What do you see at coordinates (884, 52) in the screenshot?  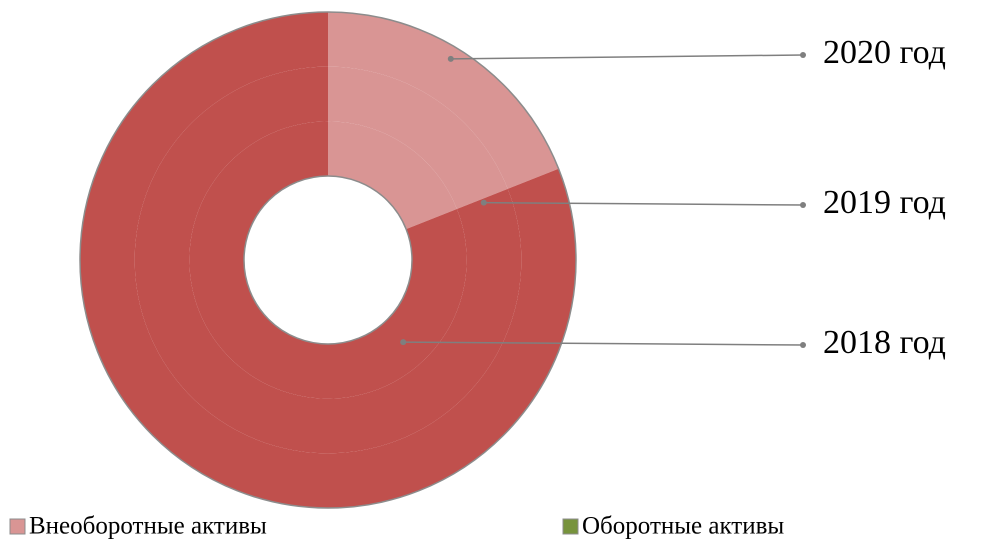 I see `series-label: 2020 год` at bounding box center [884, 52].